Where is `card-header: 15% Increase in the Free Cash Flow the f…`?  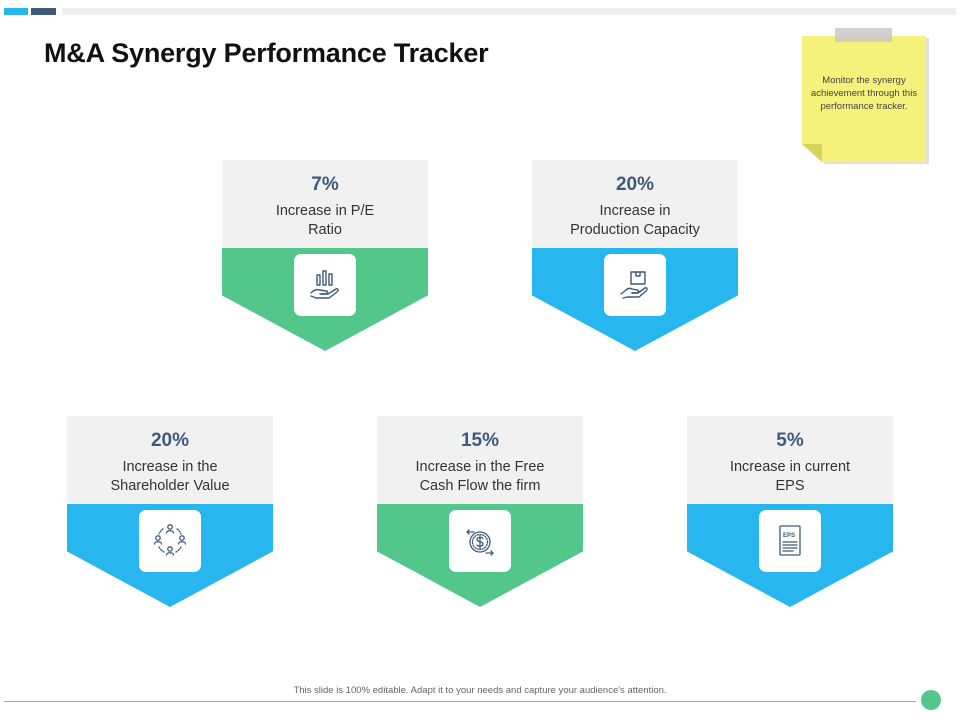
card-header: 15% Increase in the Free Cash Flow the f… is located at coordinates (480, 460).